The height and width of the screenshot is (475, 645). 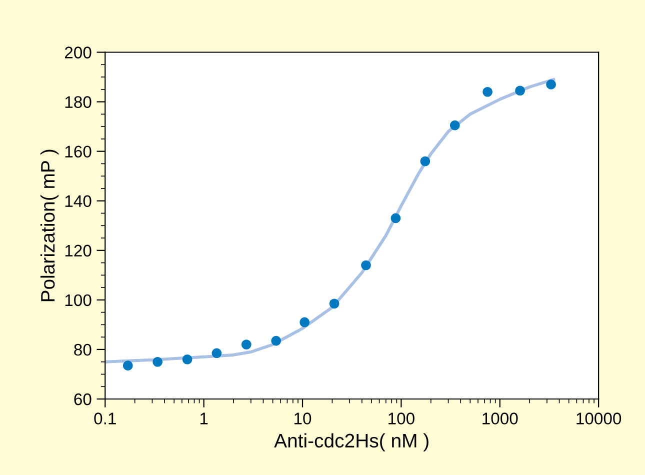 What do you see at coordinates (83, 350) in the screenshot?
I see `y-tick-label: 80` at bounding box center [83, 350].